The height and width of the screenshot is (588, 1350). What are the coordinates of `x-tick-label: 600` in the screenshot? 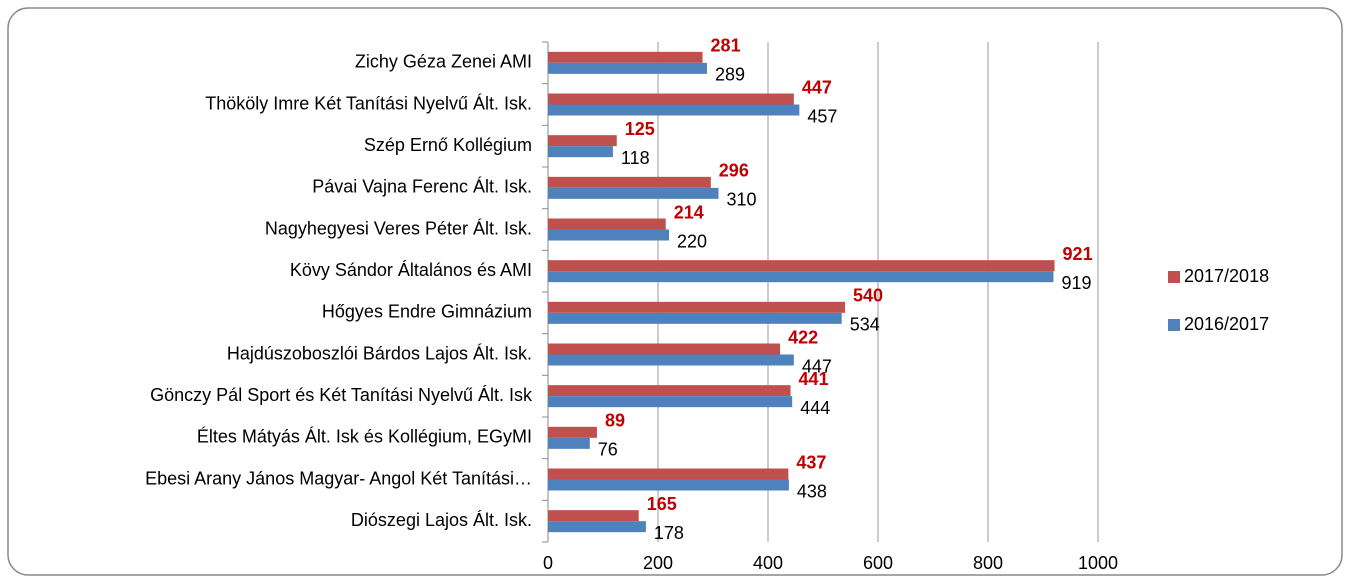 It's located at (878, 563).